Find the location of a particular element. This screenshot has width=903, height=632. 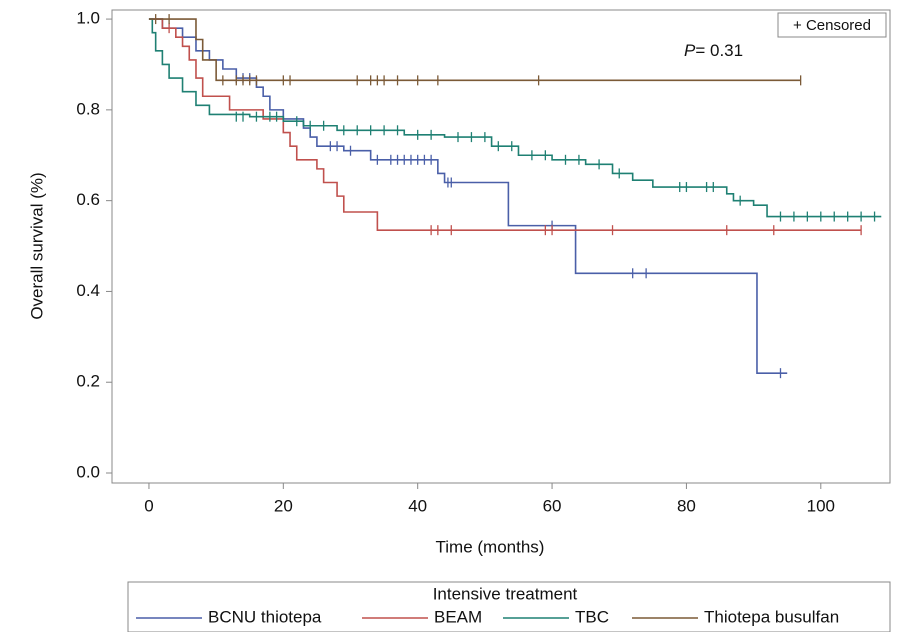

legend-label: BEAM is located at coordinates (458, 616).